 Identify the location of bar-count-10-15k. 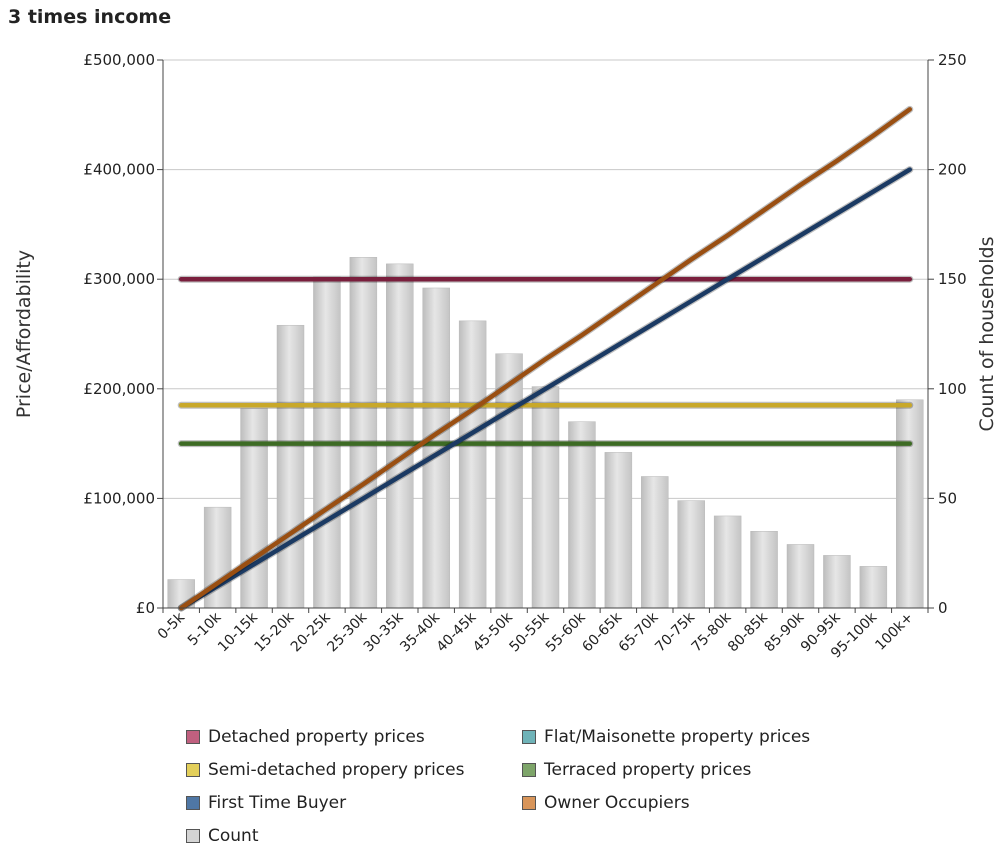
(254, 508).